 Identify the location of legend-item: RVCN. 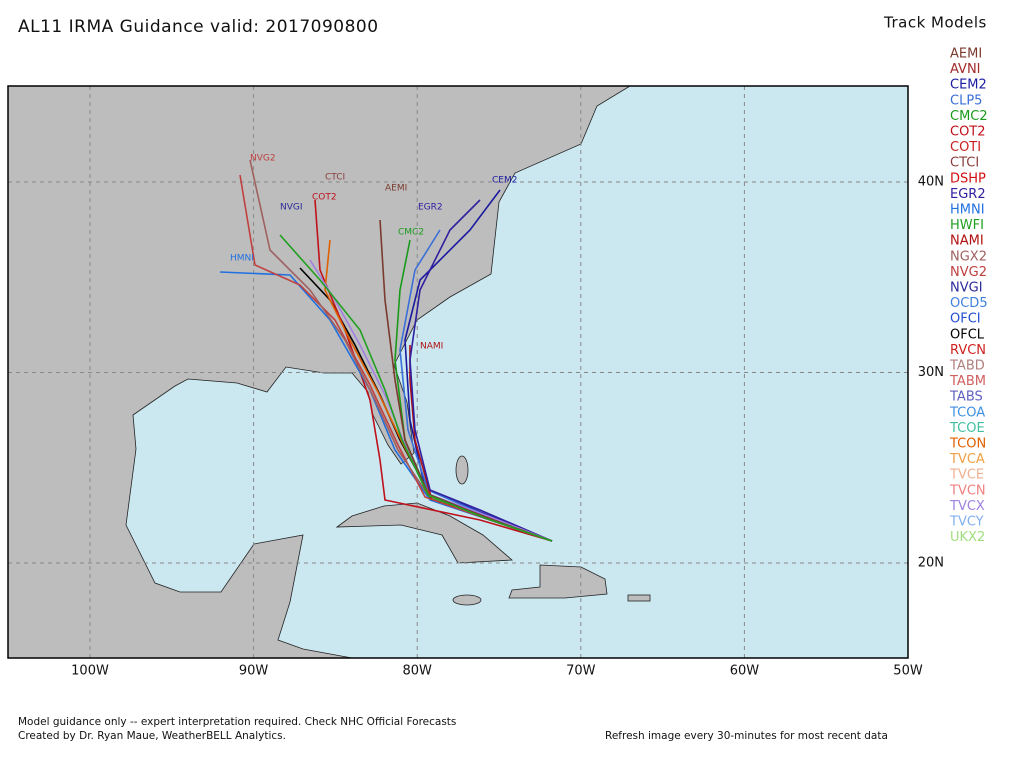
(968, 350).